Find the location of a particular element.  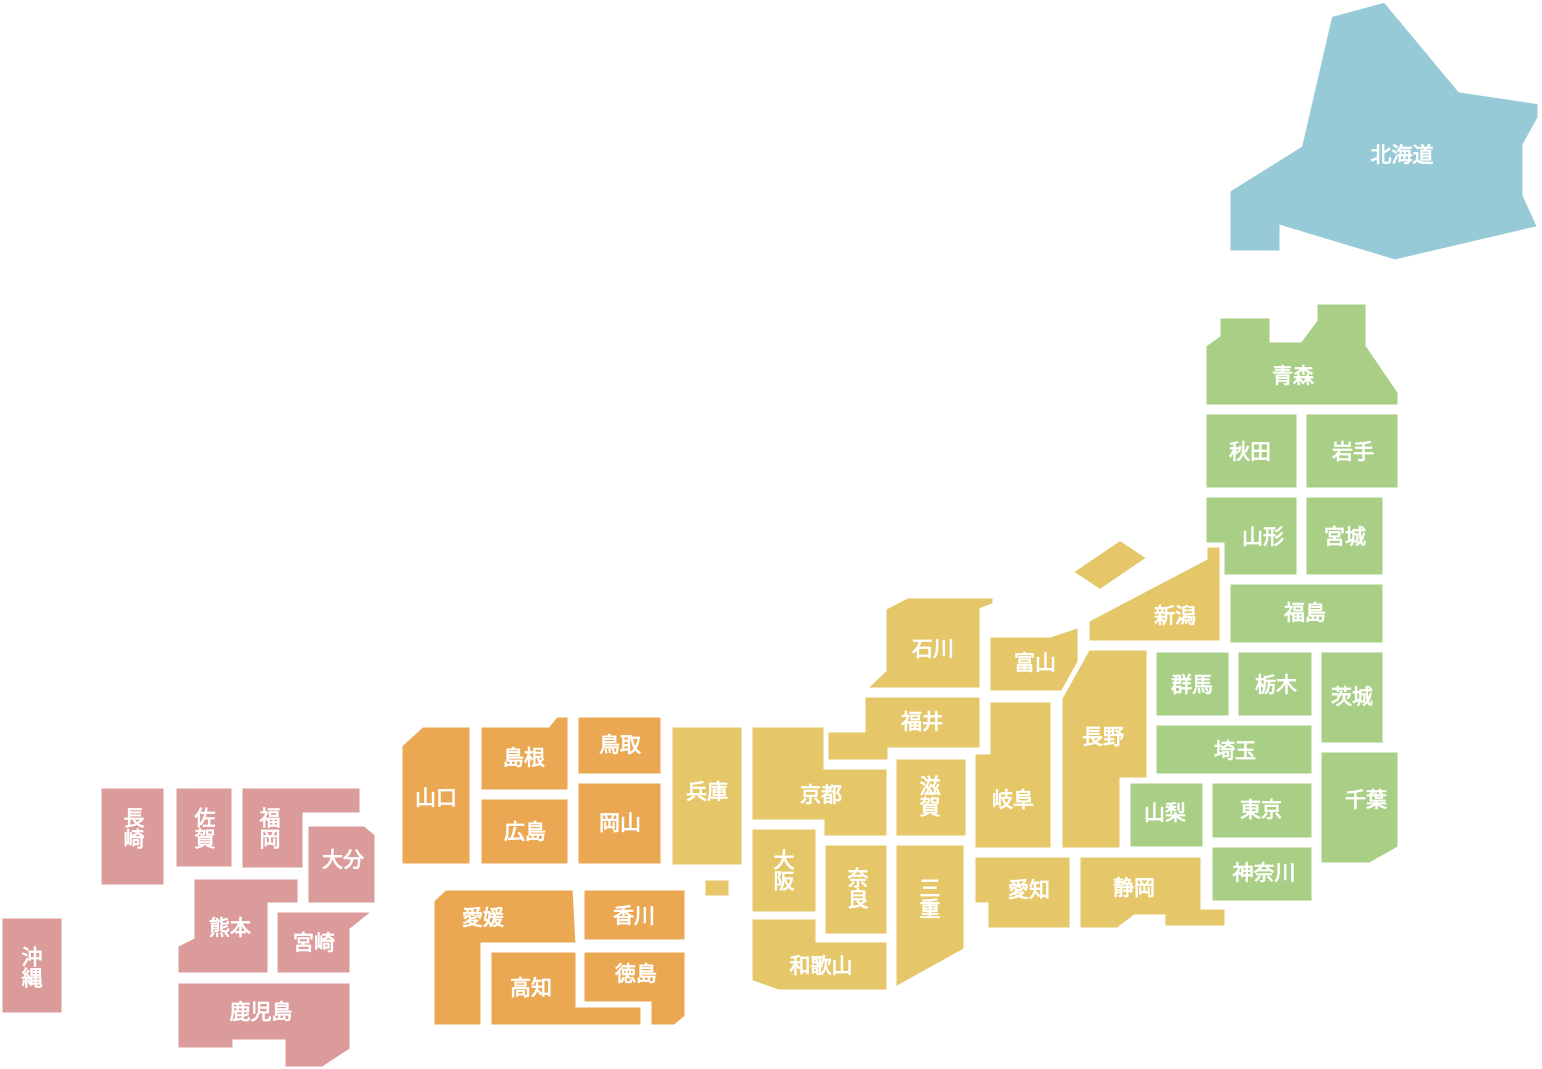

prefecture: 埼玉 is located at coordinates (1234, 749).